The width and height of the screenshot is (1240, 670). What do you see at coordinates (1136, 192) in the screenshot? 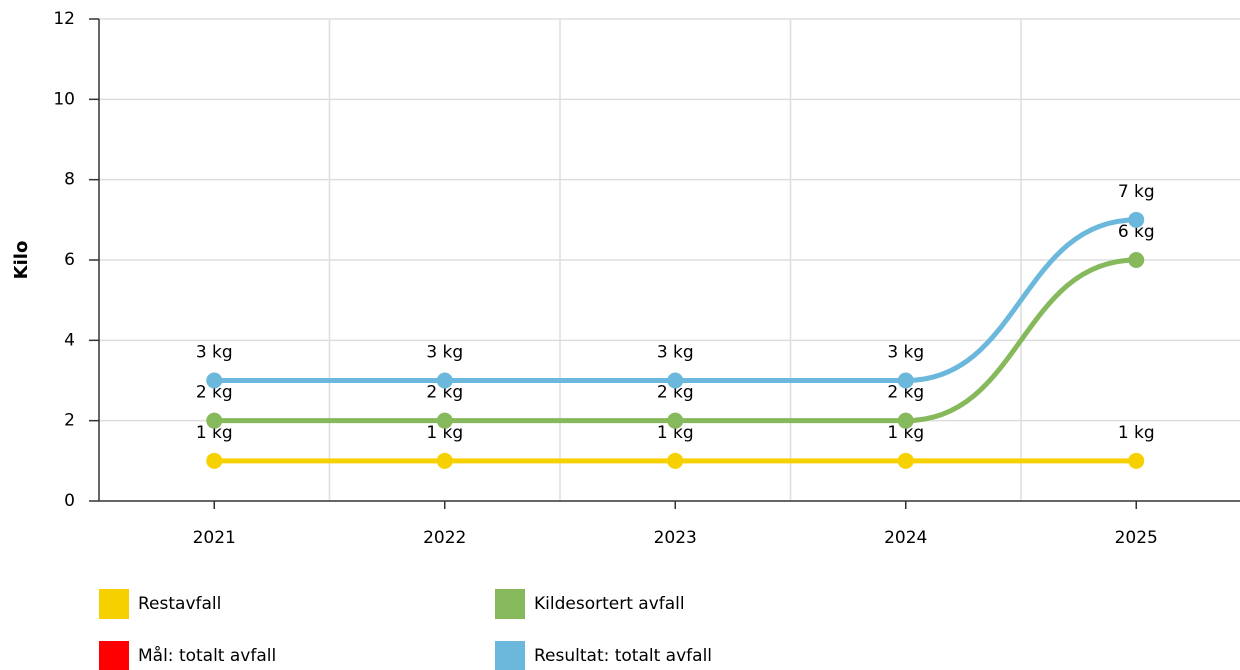
I see `data-label: 7 kg` at bounding box center [1136, 192].